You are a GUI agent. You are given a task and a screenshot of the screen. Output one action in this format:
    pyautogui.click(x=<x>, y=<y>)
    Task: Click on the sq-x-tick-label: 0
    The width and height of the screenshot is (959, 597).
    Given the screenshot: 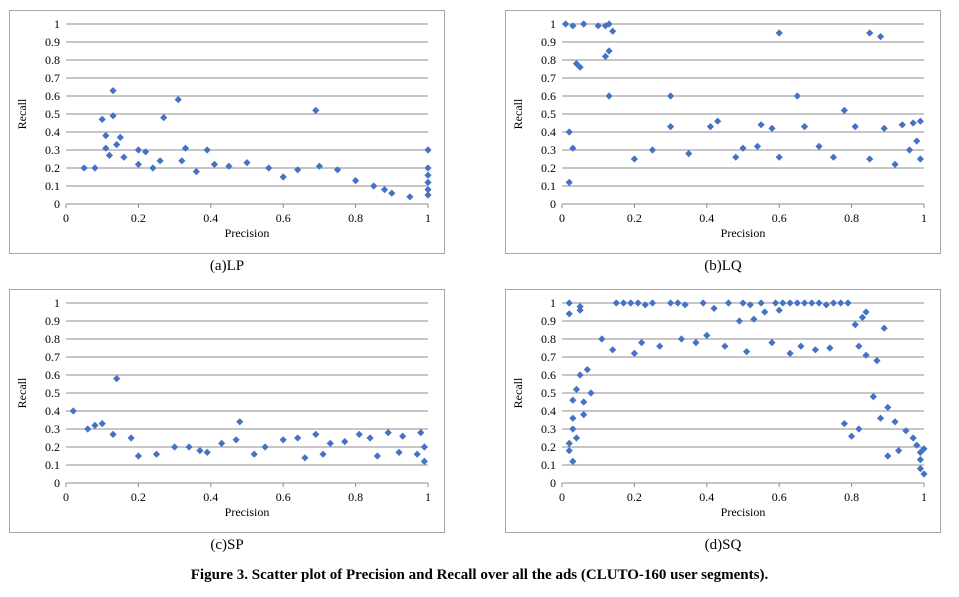 What is the action you would take?
    pyautogui.click(x=562, y=497)
    